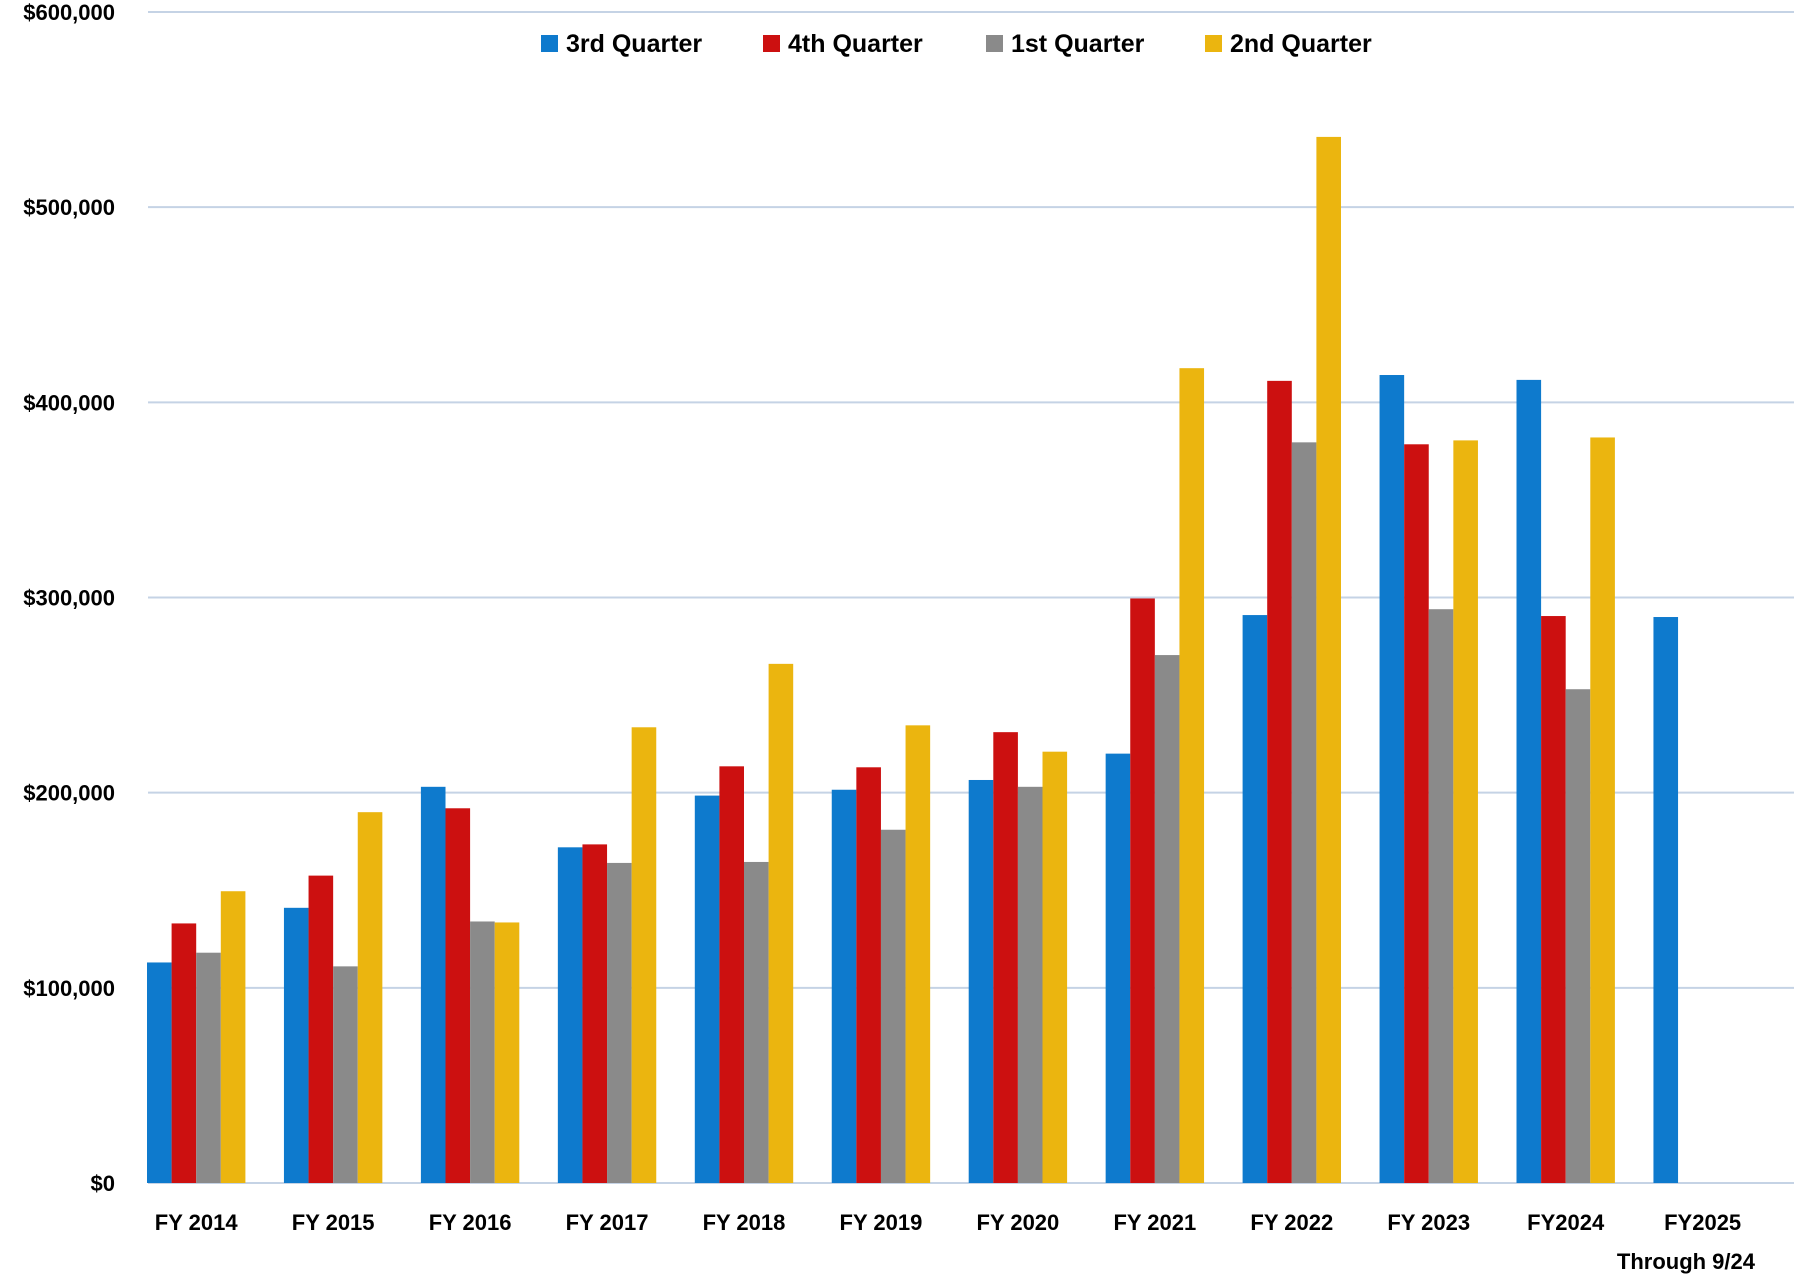 This screenshot has width=1794, height=1276. I want to click on x-tick-label-fy-2014: FY 2014, so click(197, 1222).